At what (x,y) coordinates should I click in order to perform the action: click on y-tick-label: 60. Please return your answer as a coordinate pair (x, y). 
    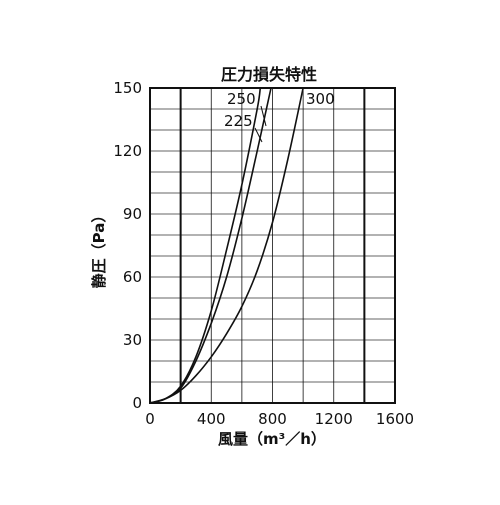
    Looking at the image, I should click on (132, 277).